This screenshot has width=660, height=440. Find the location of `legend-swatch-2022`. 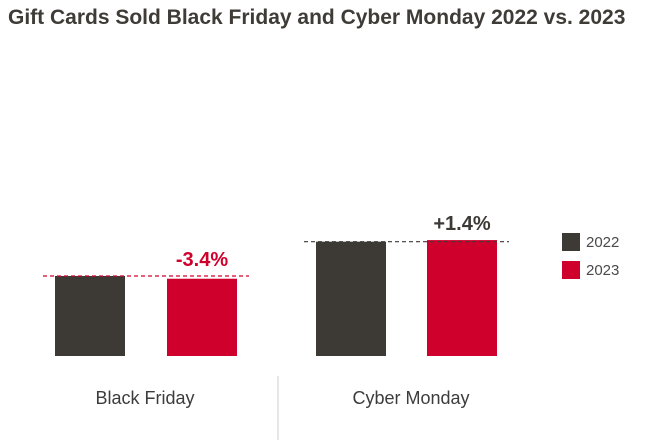

legend-swatch-2022 is located at coordinates (571, 242).